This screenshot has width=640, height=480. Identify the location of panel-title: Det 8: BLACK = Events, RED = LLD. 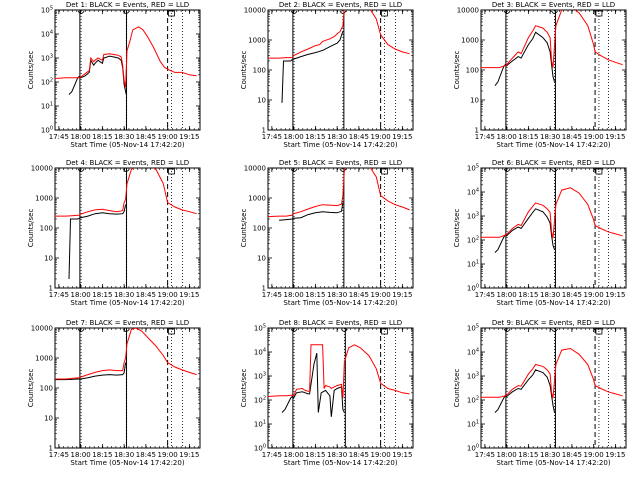
(340, 323).